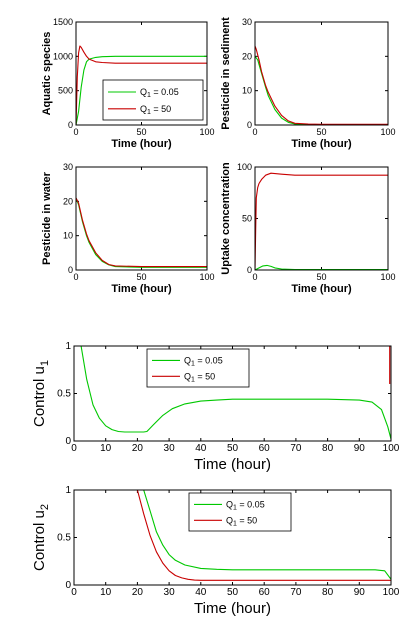 The width and height of the screenshot is (413, 634). I want to click on y-axis-label: Pesticide in water, so click(47, 218).